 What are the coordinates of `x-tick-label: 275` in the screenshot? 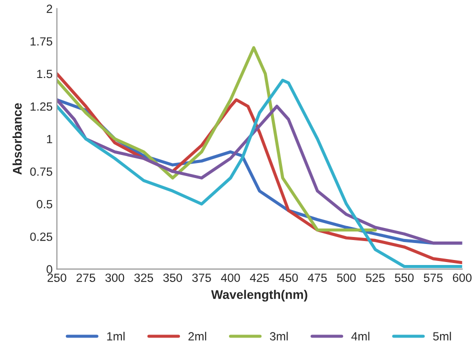 It's located at (86, 278).